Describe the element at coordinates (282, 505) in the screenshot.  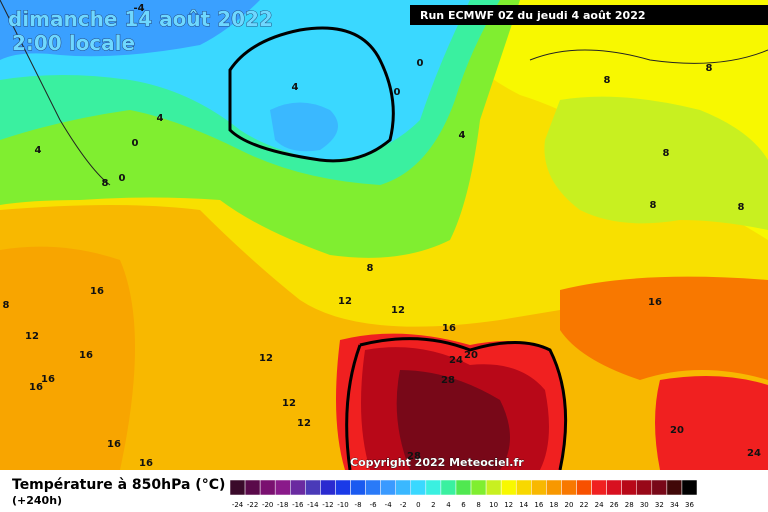
I see `scale-label: -18` at that location.